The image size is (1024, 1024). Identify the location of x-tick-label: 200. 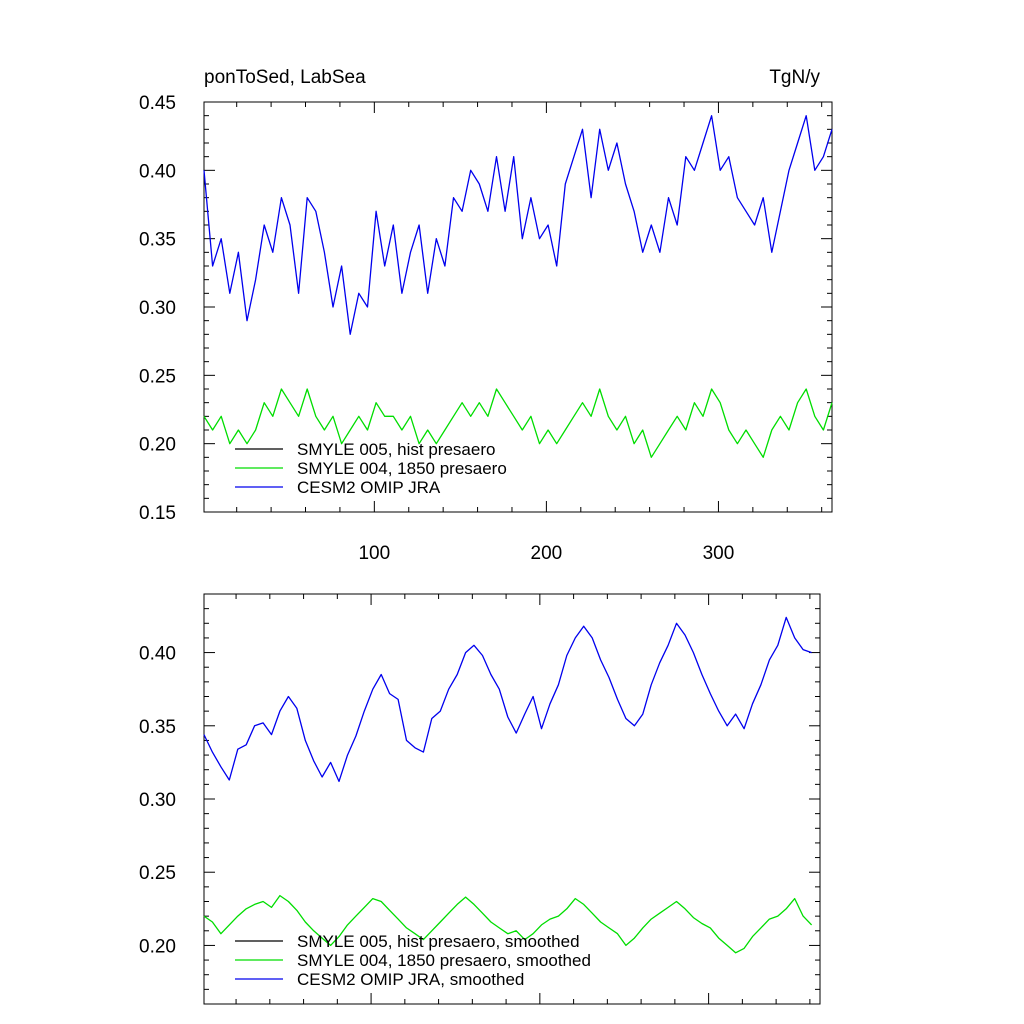
(547, 553).